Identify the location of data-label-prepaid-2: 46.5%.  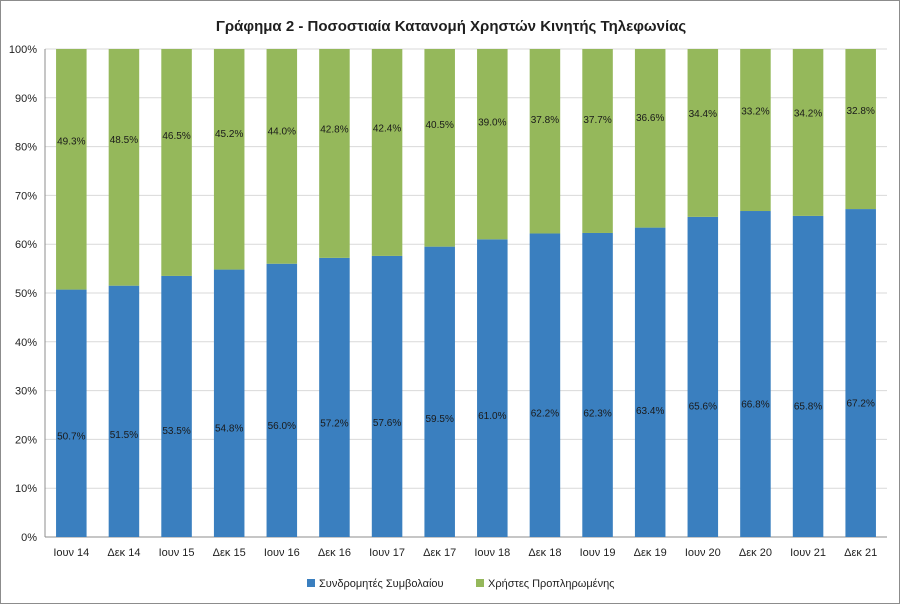
(176, 136).